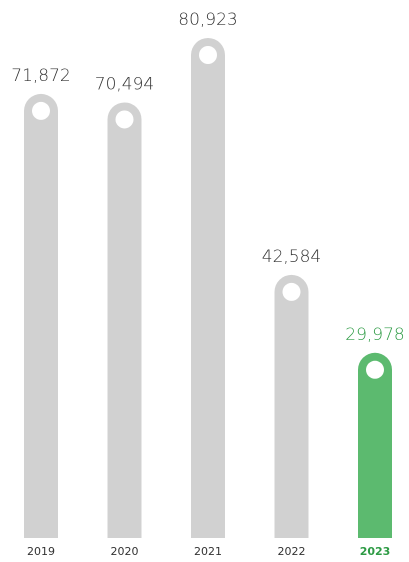  What do you see at coordinates (208, 551) in the screenshot?
I see `x-tick-label: 2021` at bounding box center [208, 551].